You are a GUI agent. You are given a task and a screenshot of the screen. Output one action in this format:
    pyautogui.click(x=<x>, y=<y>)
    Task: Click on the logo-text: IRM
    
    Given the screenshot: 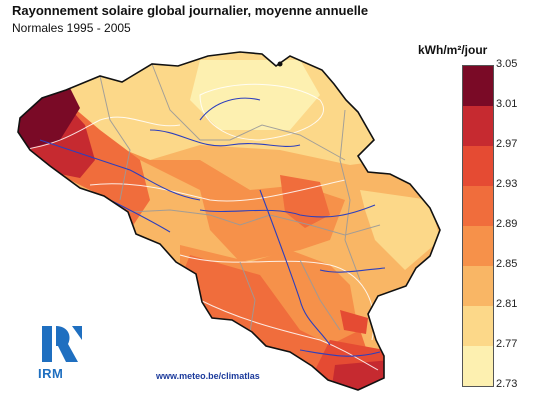 What is the action you would take?
    pyautogui.click(x=51, y=373)
    